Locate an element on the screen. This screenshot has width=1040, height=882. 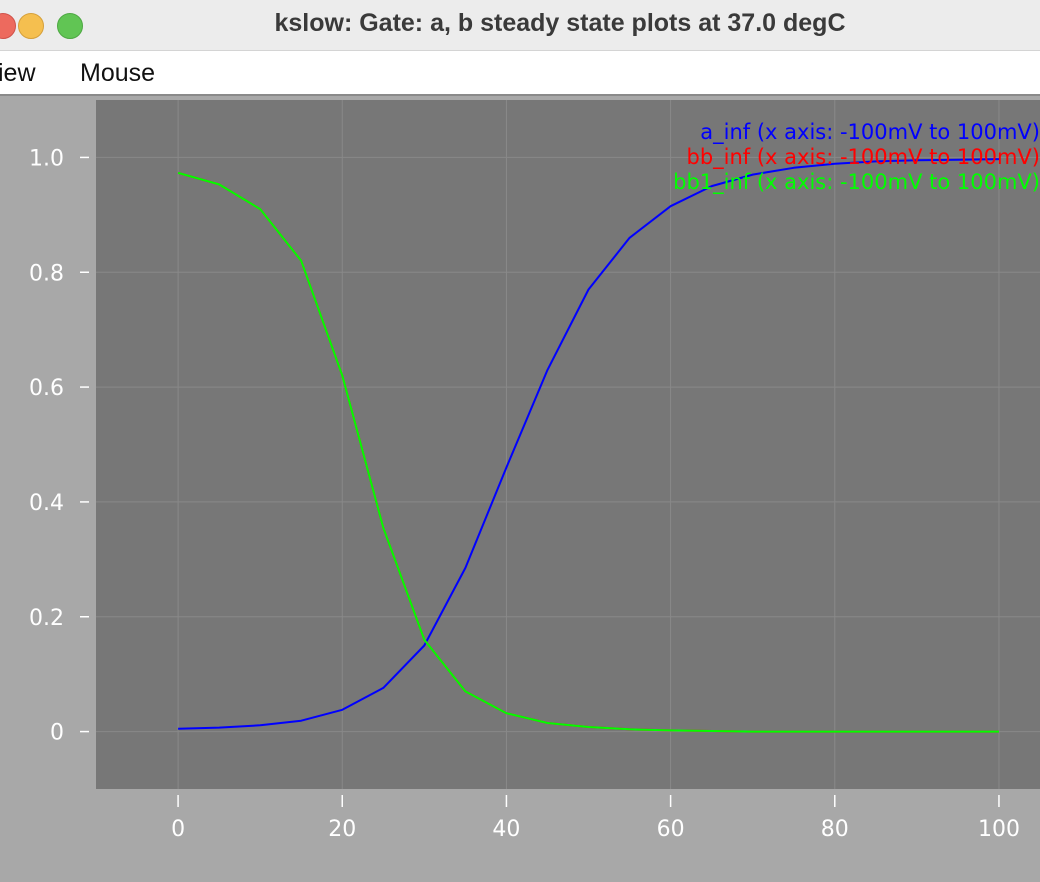
y-tick-label: 0 is located at coordinates (57, 733).